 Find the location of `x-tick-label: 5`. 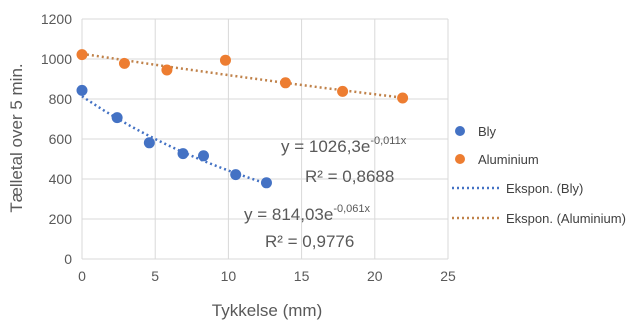

x-tick-label: 5 is located at coordinates (155, 276).